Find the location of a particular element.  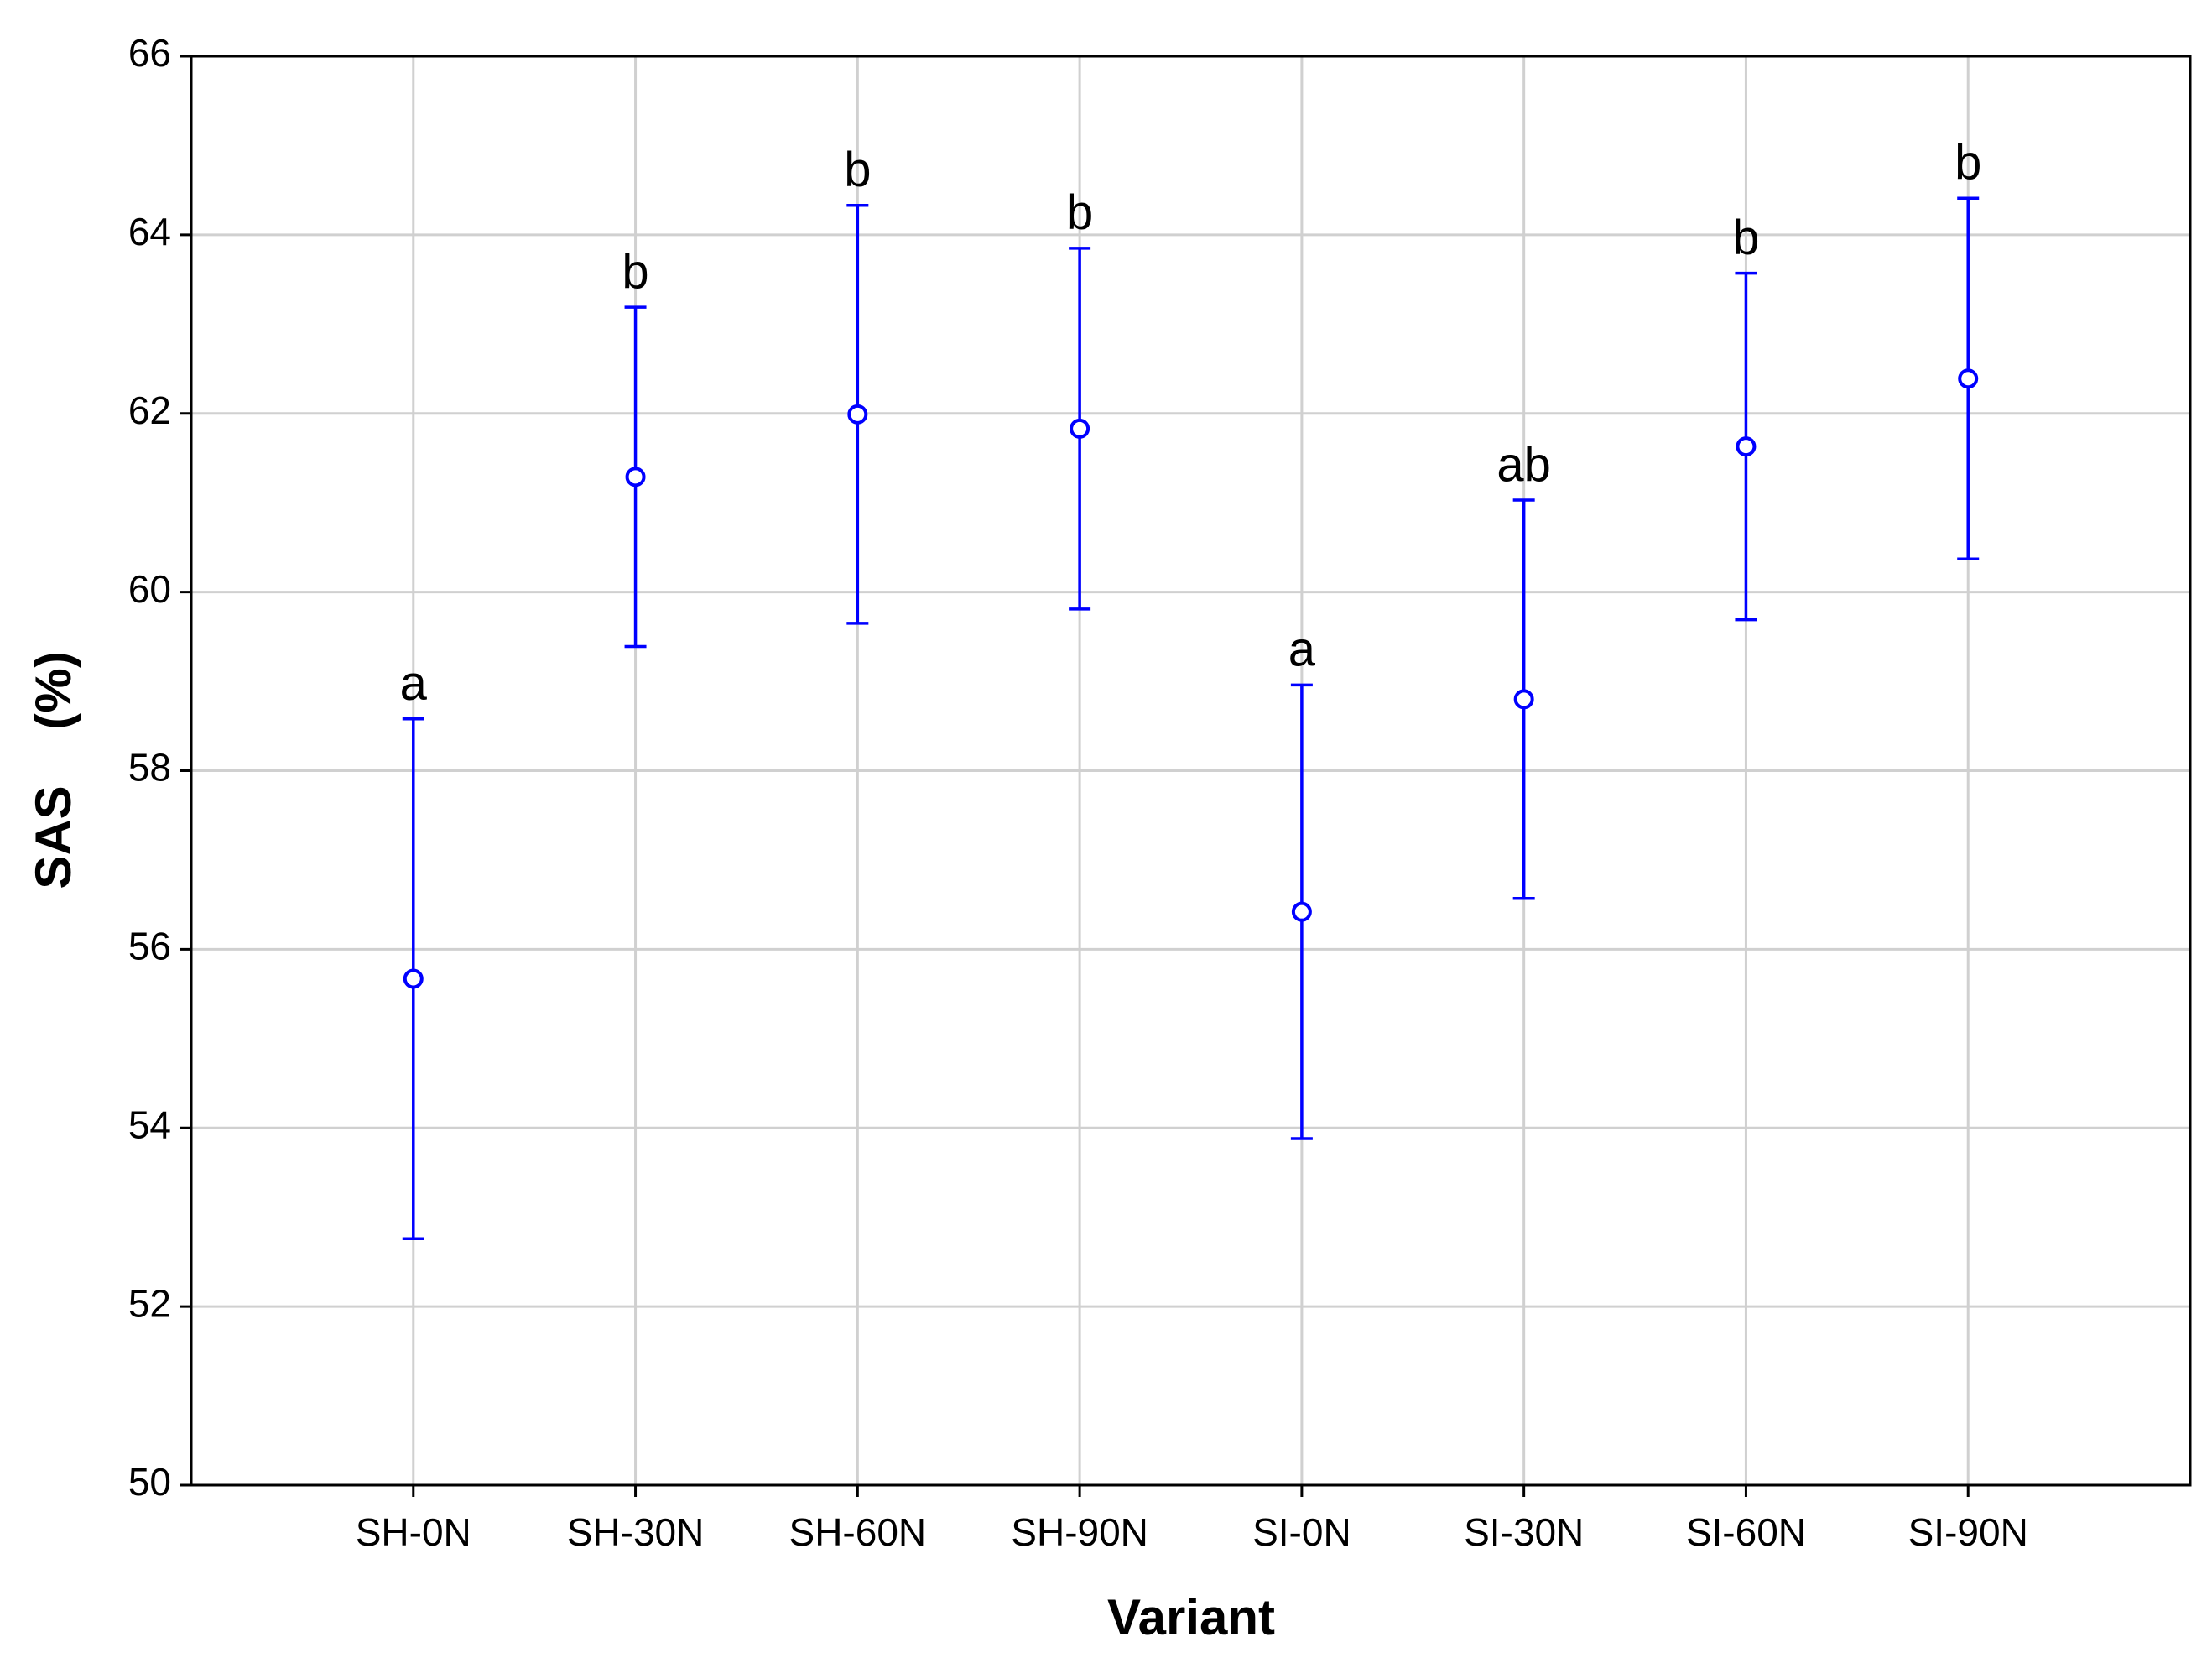

x-tick-label: SH-30N is located at coordinates (636, 1532).